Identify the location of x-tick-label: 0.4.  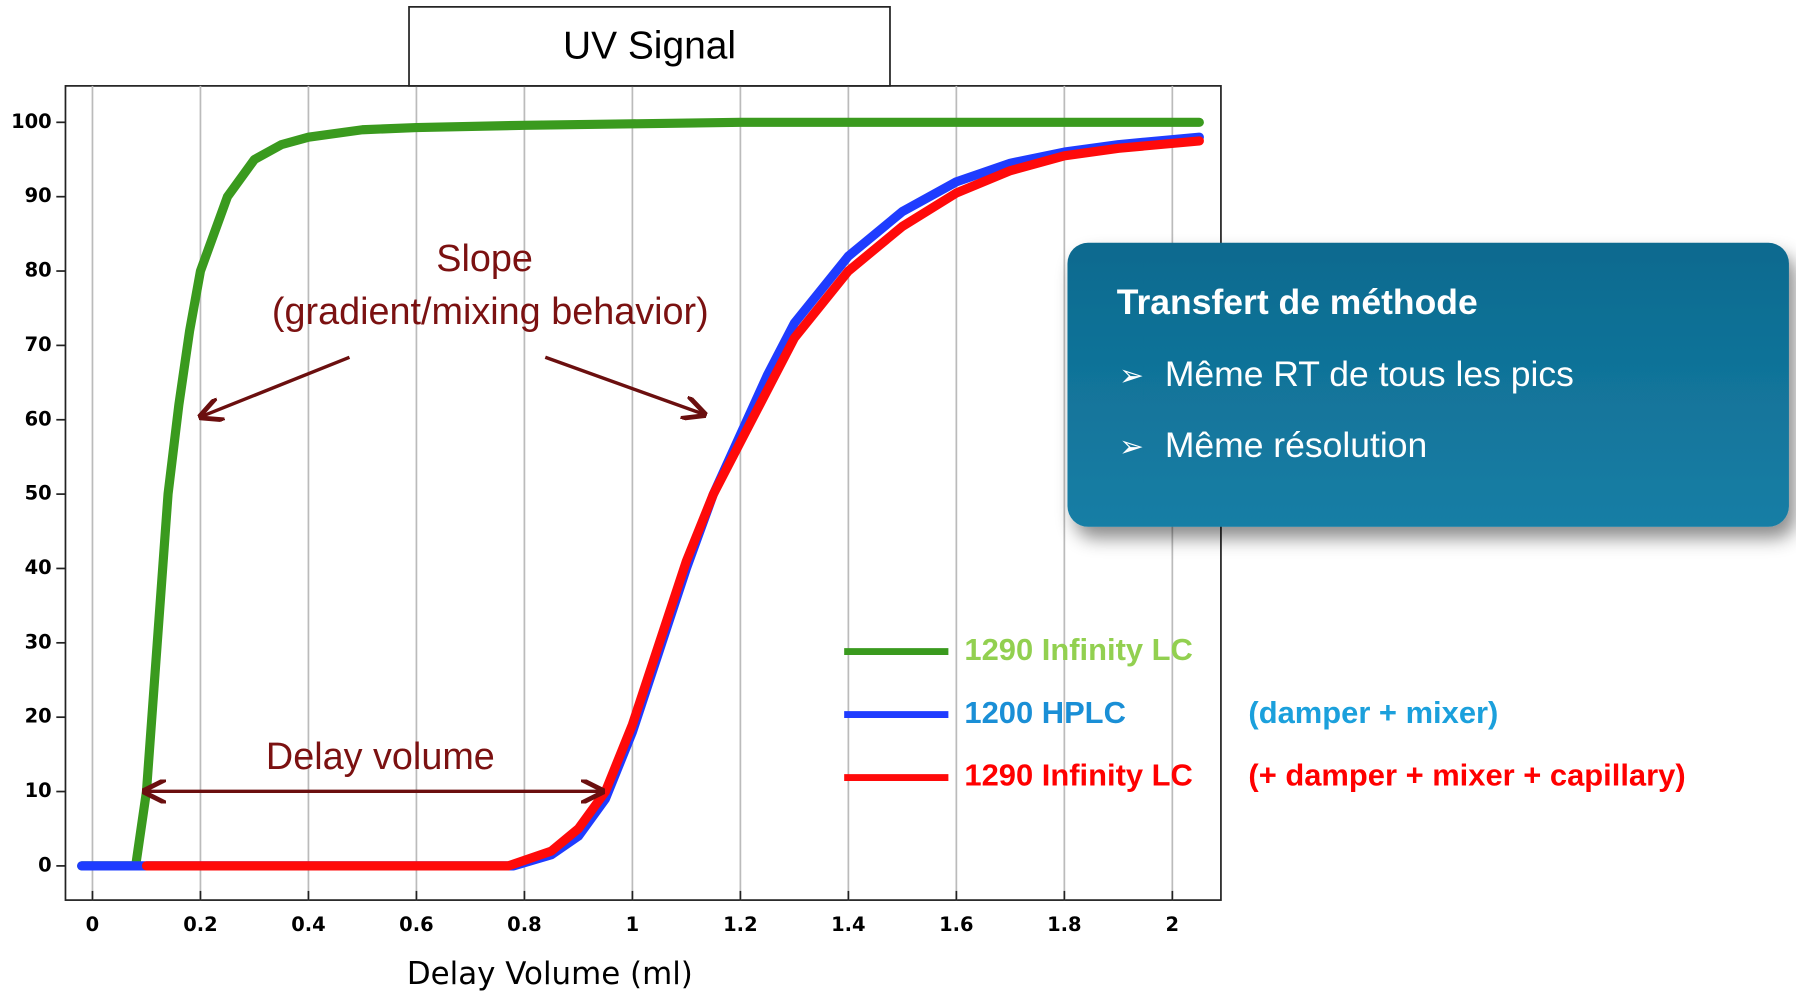
(308, 924).